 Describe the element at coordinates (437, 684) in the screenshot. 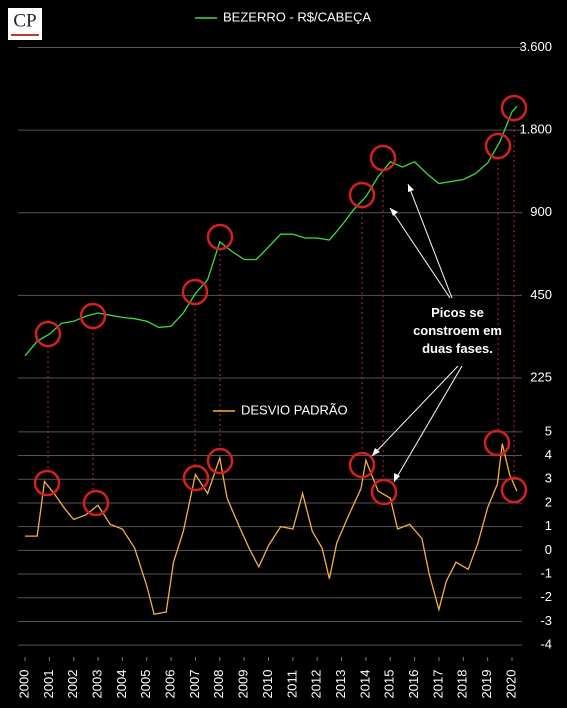

I see `x-tick-label: 2017` at that location.